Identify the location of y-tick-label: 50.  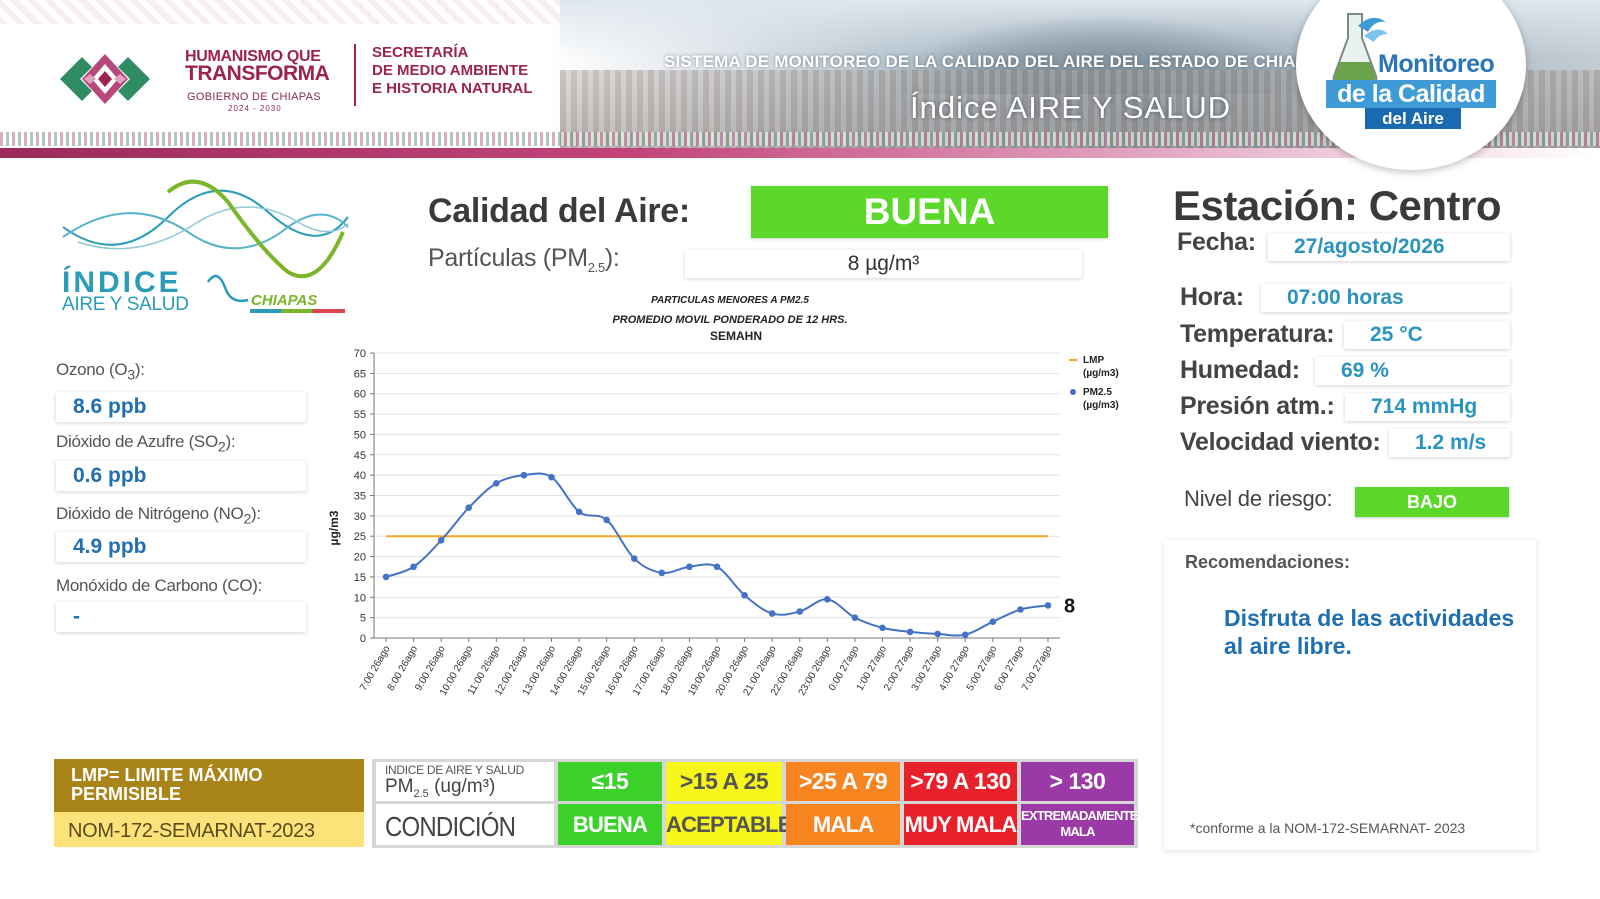
(360, 435).